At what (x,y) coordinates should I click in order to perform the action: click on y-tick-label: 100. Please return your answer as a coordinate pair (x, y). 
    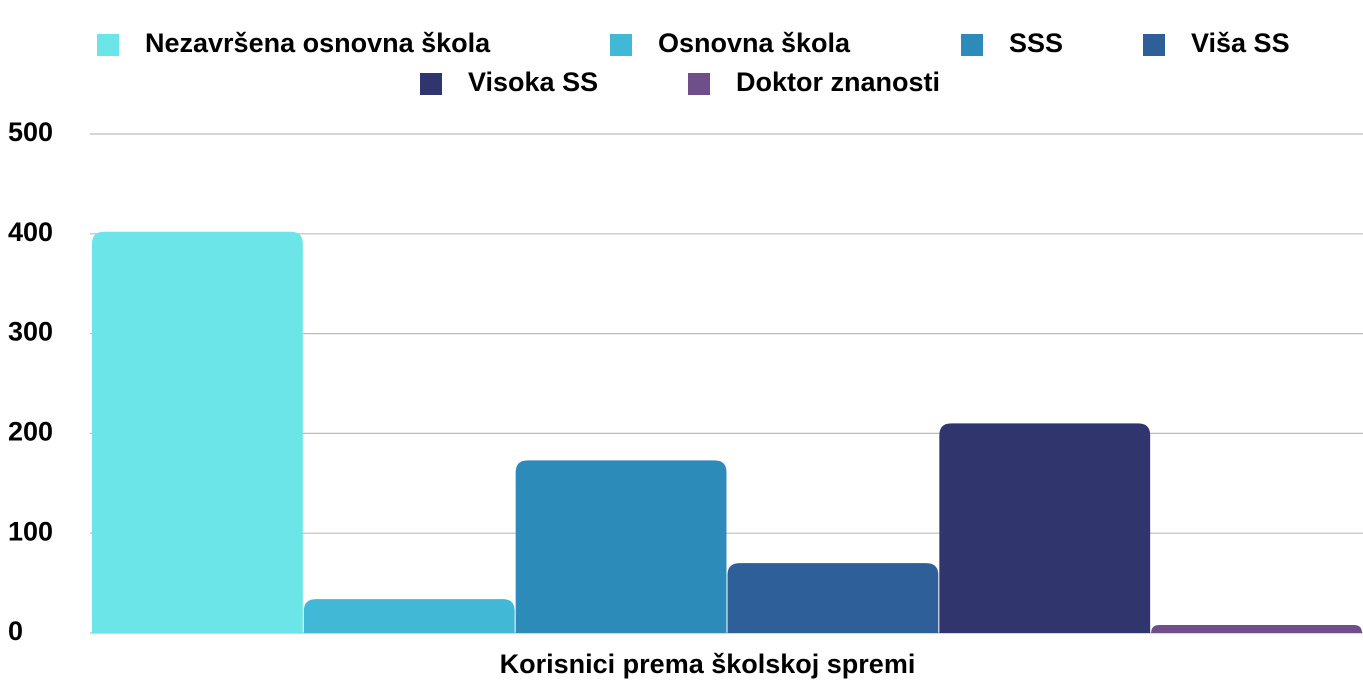
    Looking at the image, I should click on (30, 531).